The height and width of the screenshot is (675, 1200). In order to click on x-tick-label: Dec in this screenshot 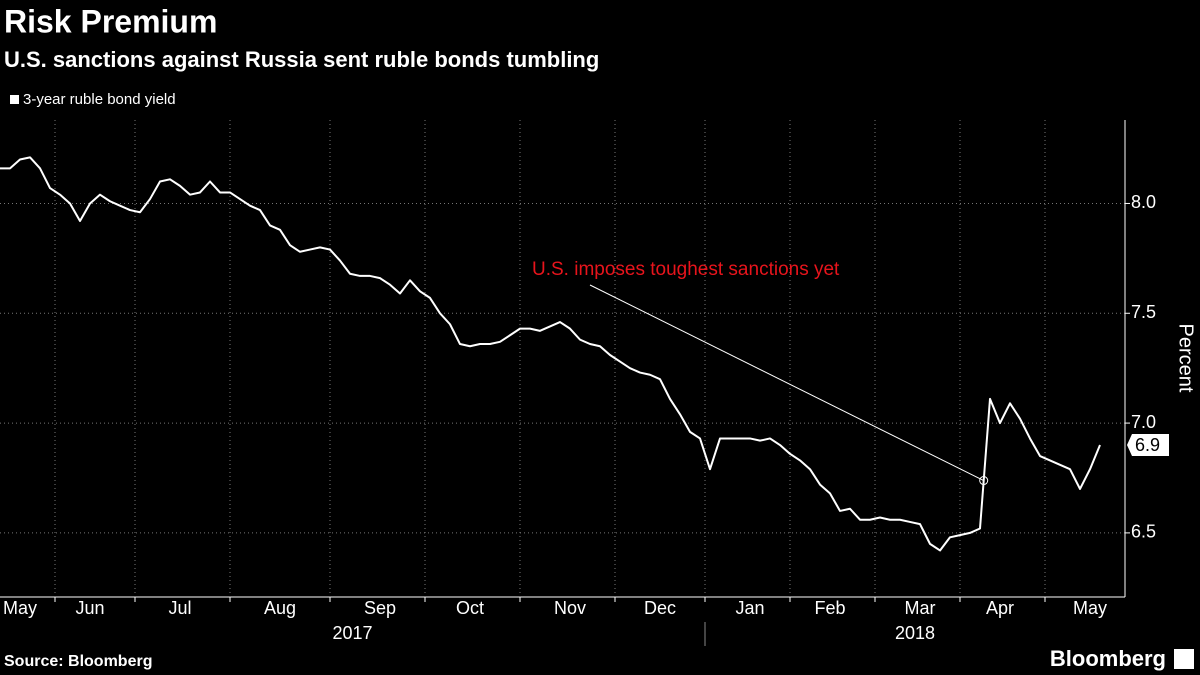, I will do `click(660, 608)`.